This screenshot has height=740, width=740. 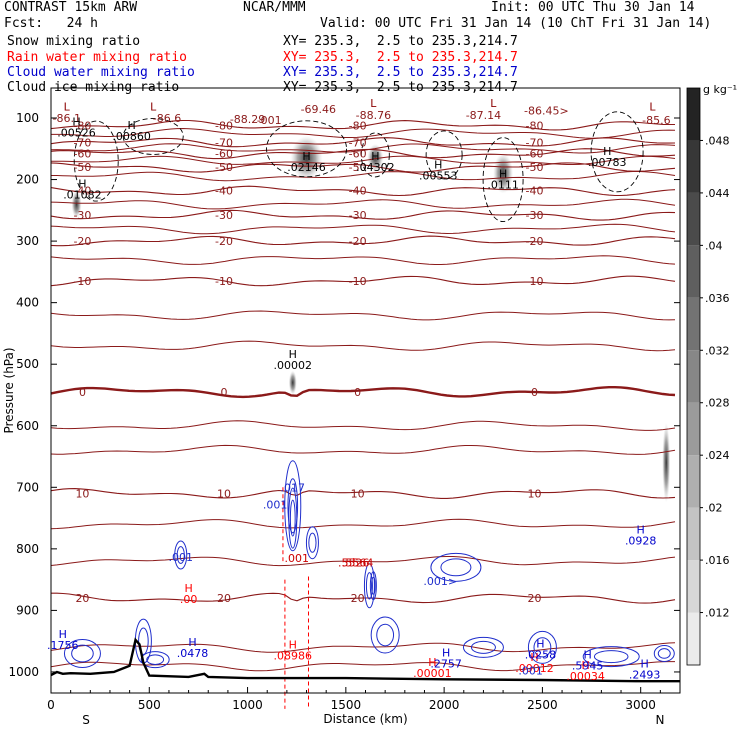 What do you see at coordinates (27, 610) in the screenshot?
I see `y-tick-label: 900` at bounding box center [27, 610].